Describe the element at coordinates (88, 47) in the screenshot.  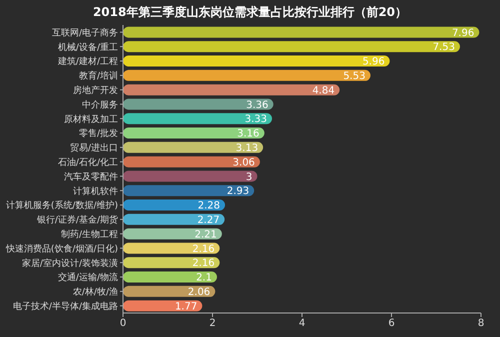
I see `y-tick-label: 机械/设备/重工` at that location.